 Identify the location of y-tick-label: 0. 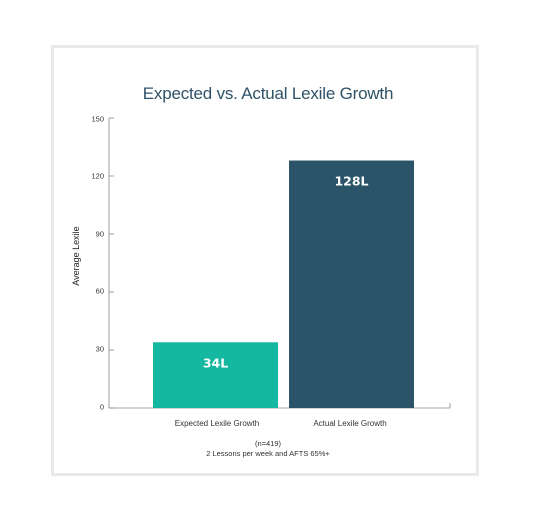
(101, 407).